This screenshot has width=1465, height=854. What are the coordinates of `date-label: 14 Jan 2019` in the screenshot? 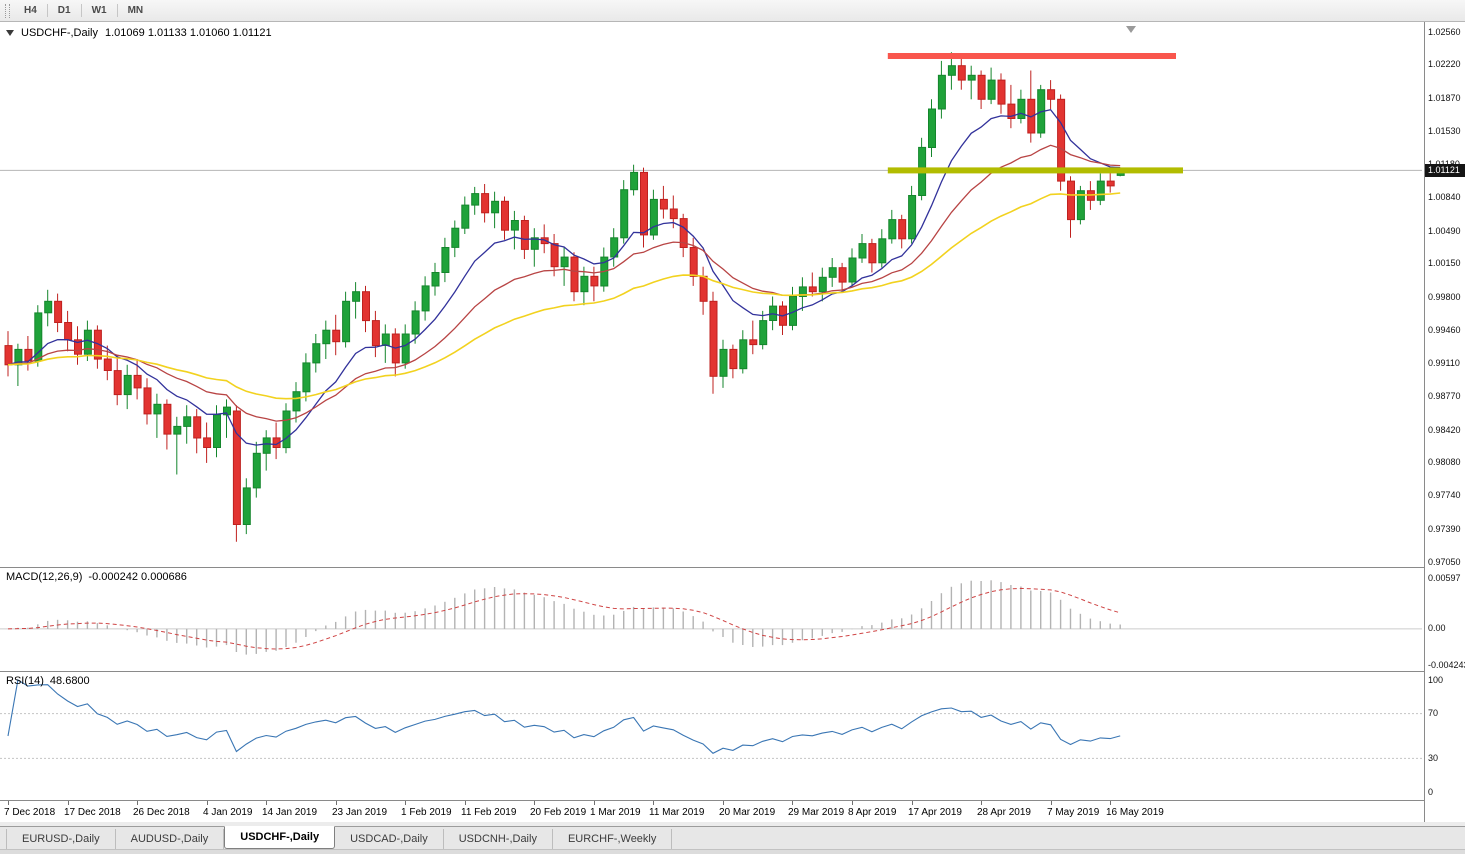 It's located at (290, 812).